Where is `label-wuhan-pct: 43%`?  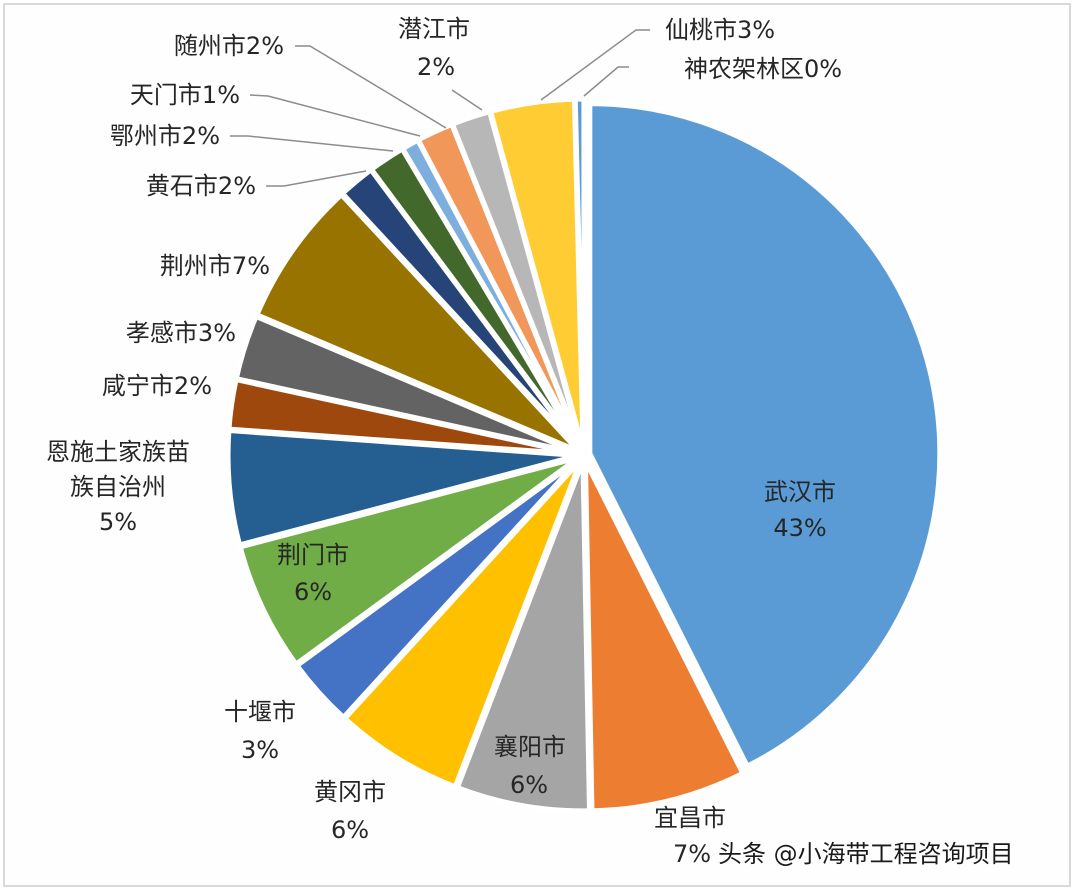
label-wuhan-pct: 43% is located at coordinates (799, 528).